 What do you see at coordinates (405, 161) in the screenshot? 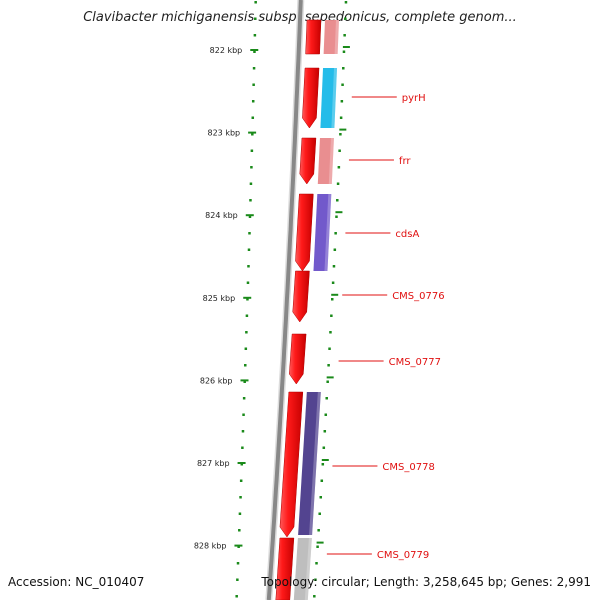
I see `gene-label: frr` at bounding box center [405, 161].